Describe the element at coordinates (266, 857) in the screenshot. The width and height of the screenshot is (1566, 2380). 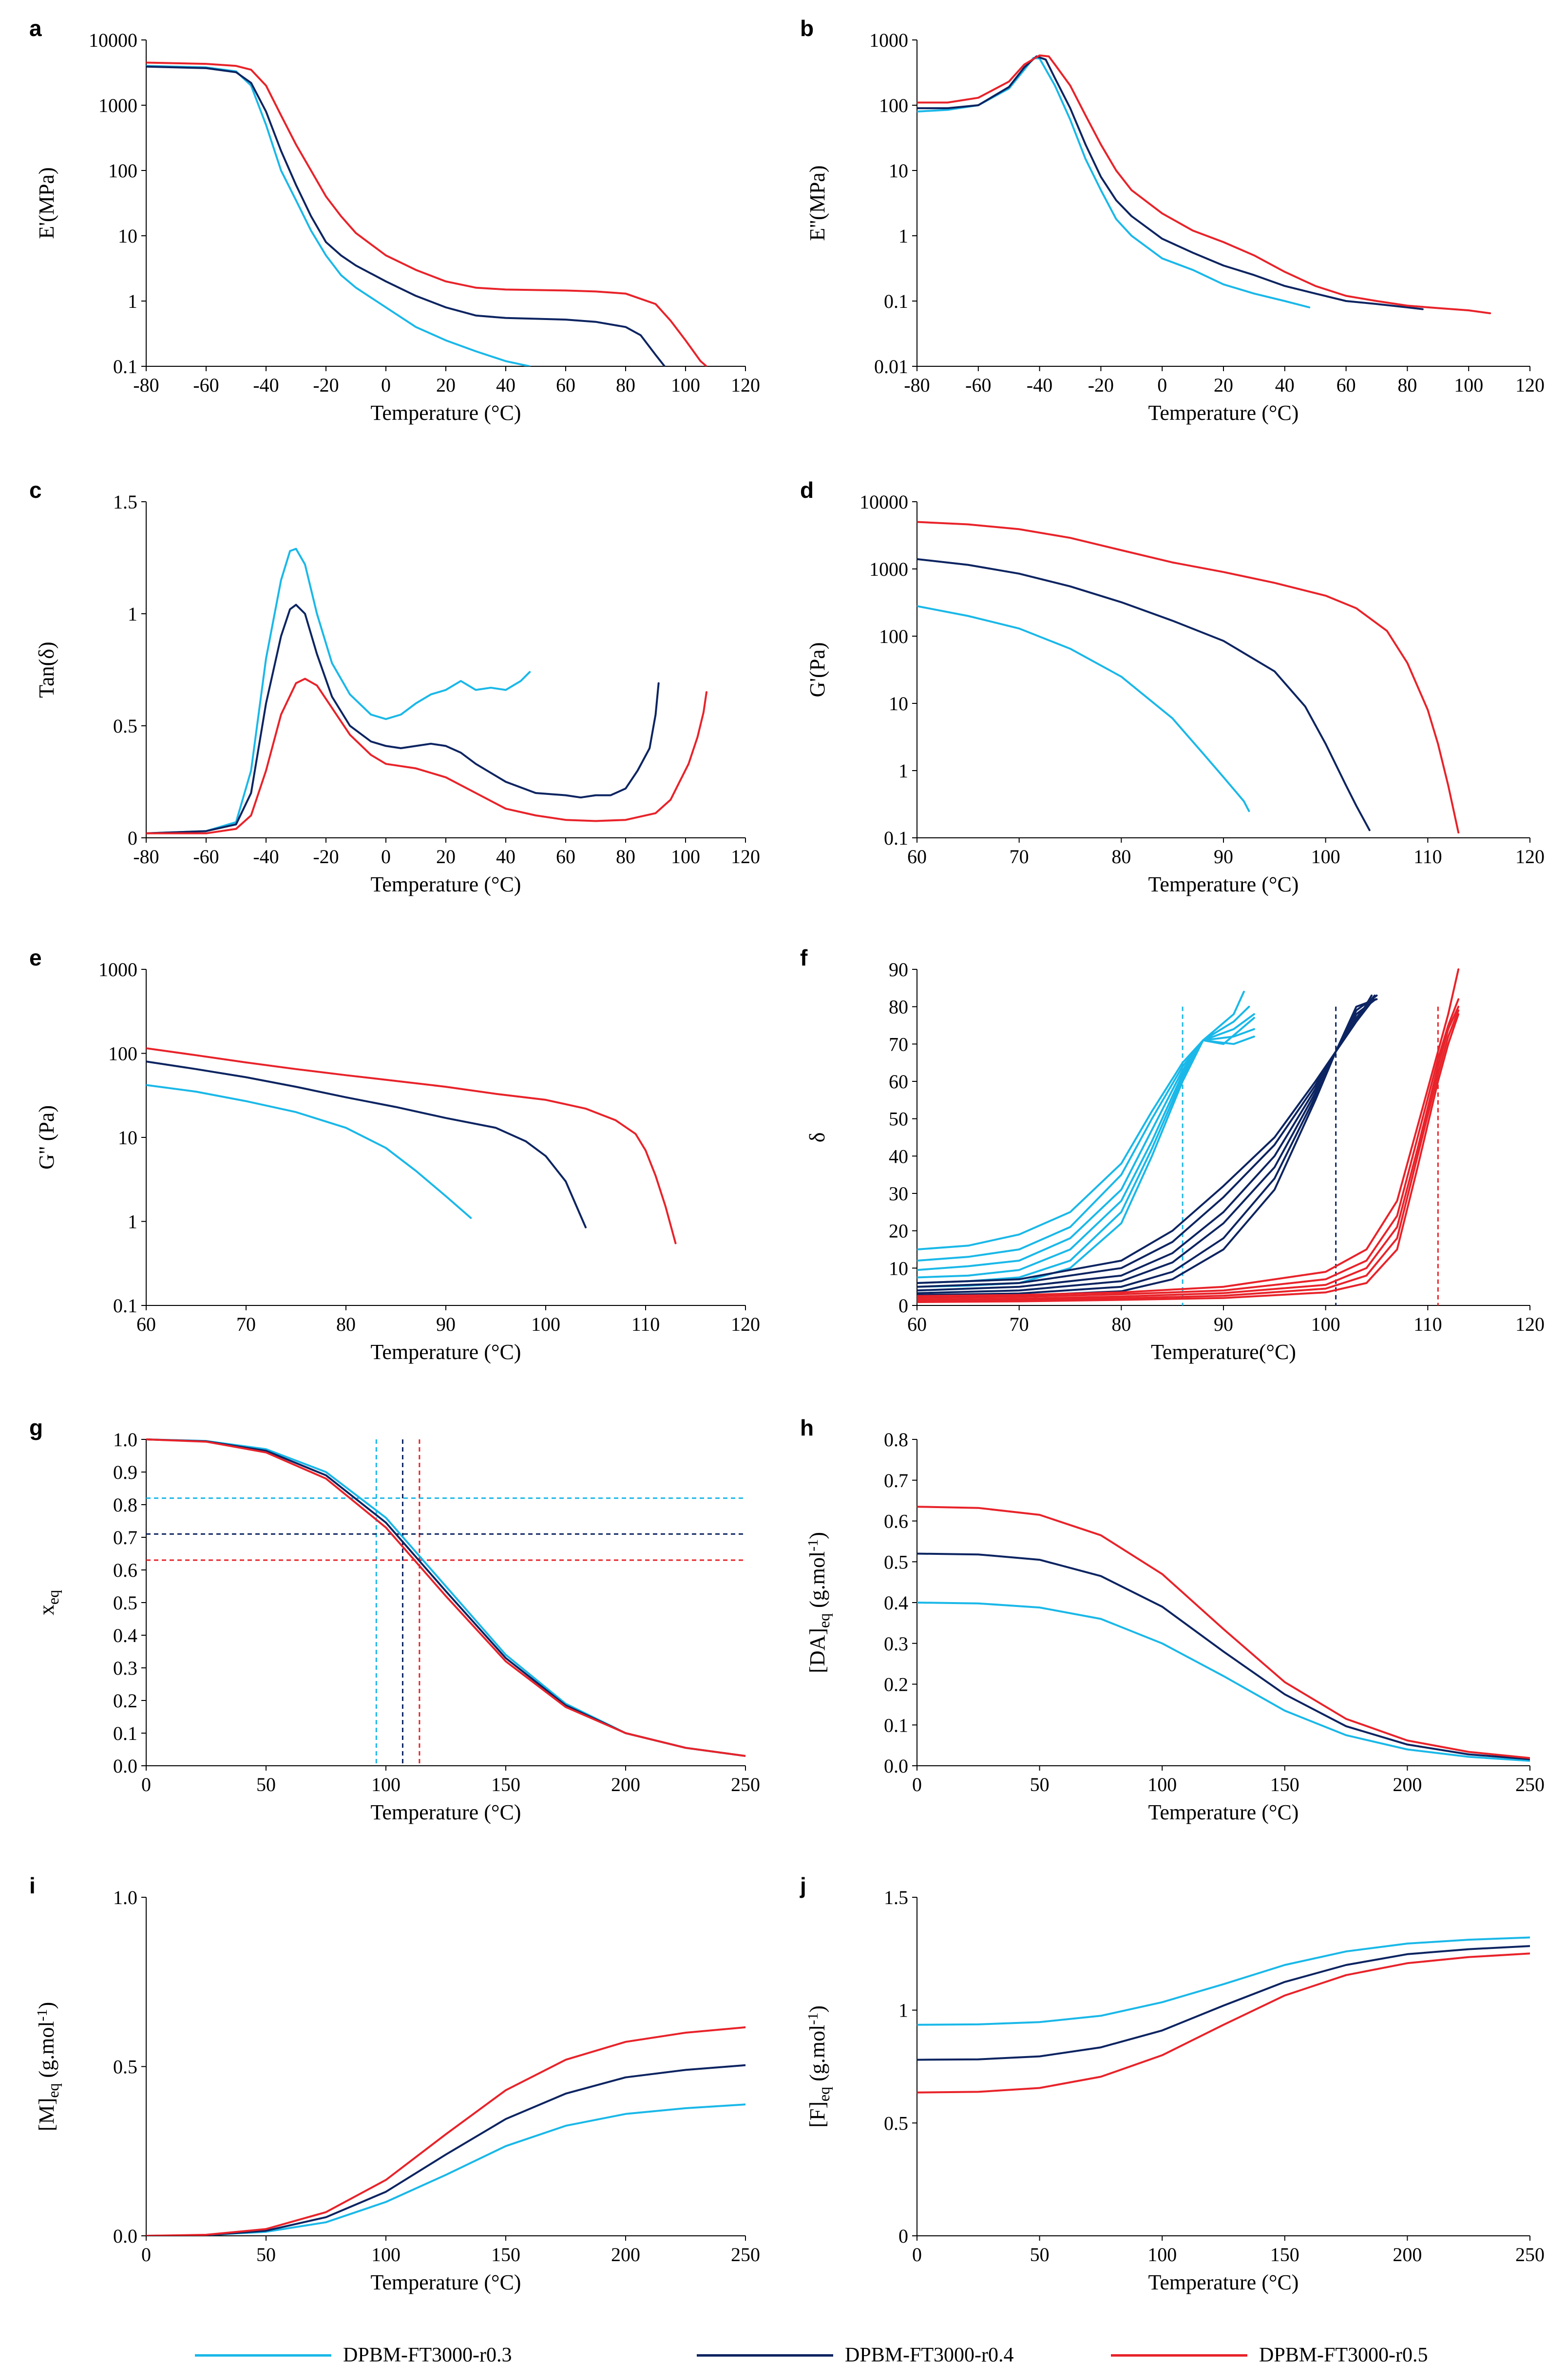
I see `x-tick-label: -40` at that location.